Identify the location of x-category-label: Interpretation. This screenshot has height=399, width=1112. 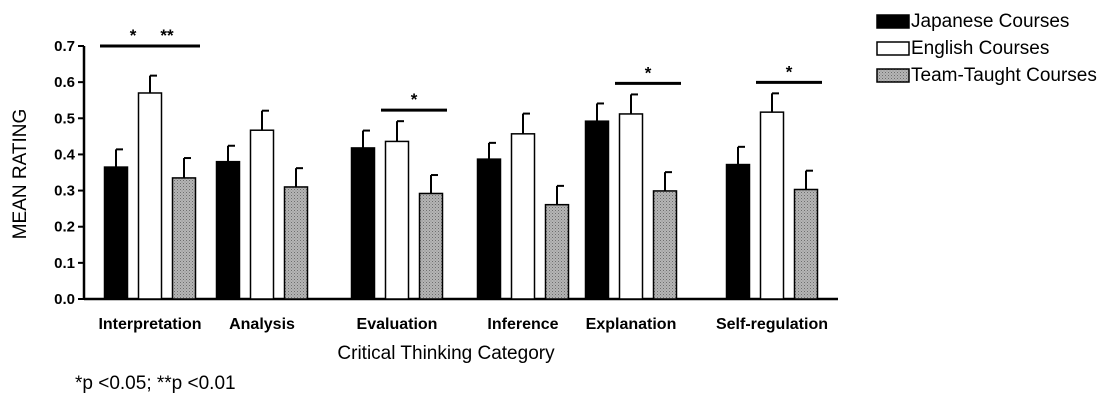
(149, 324).